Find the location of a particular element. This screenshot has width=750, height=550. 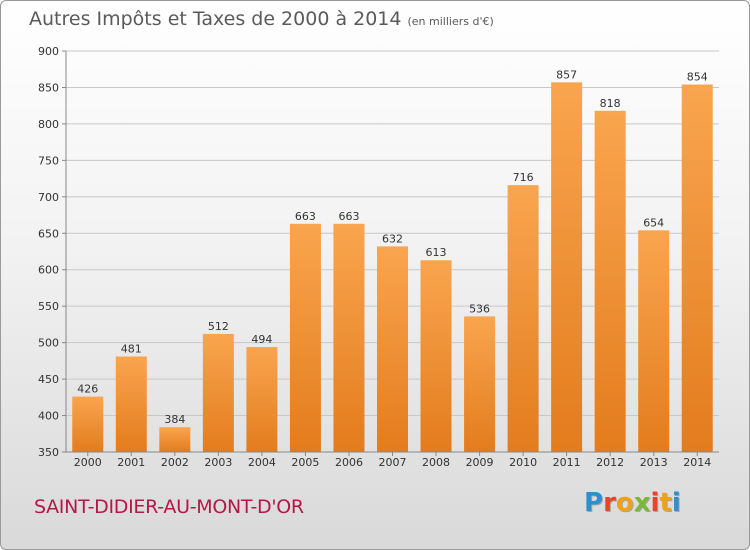

y-tick-label: 500 is located at coordinates (48, 343).